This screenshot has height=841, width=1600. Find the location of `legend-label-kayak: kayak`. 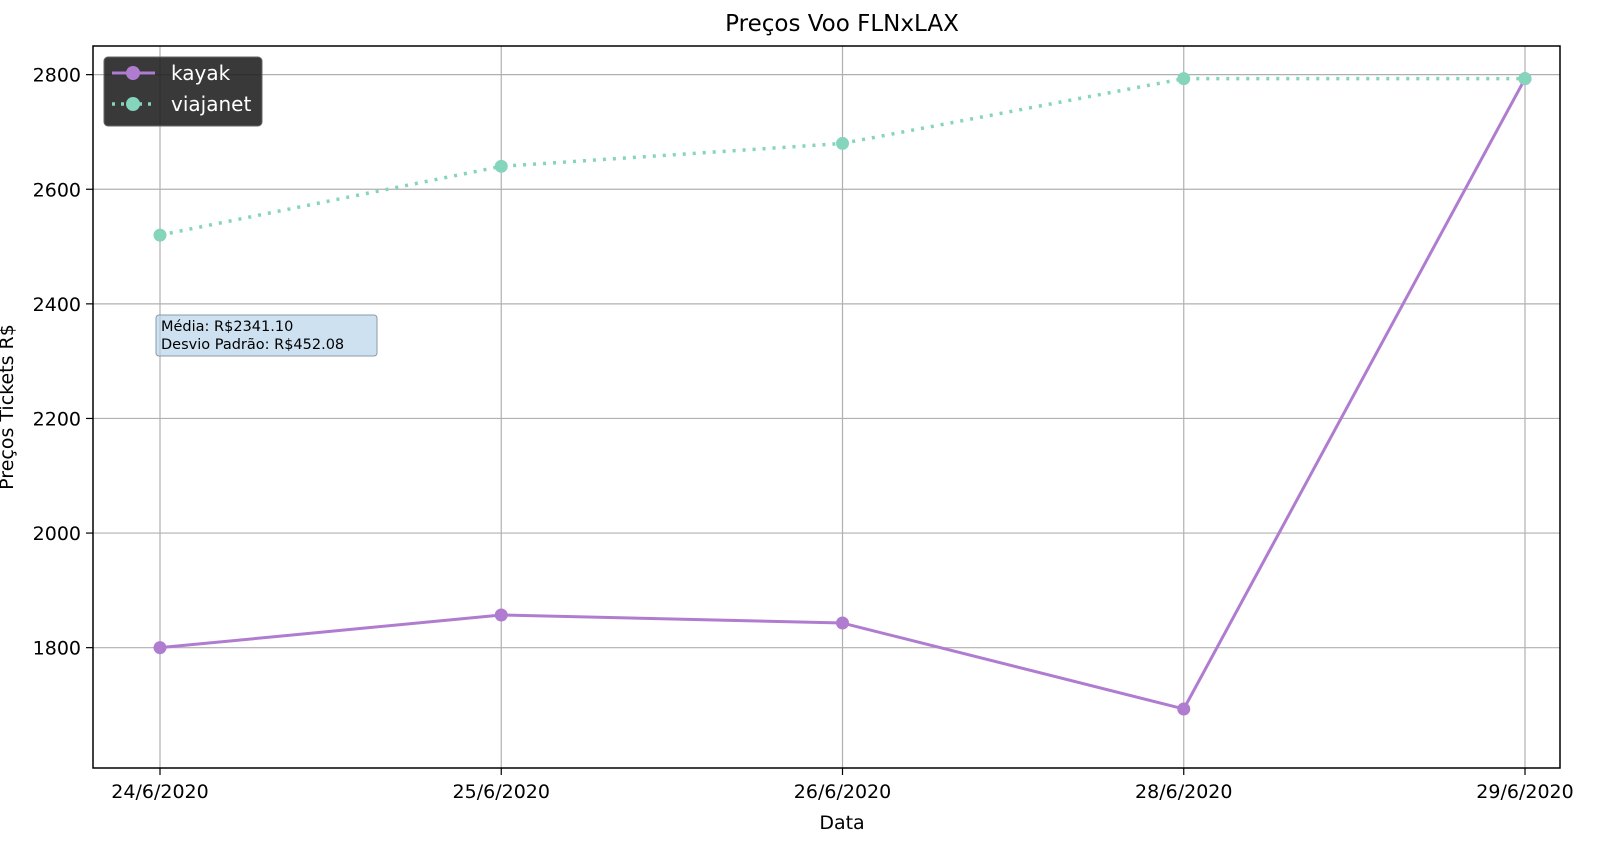

legend-label-kayak: kayak is located at coordinates (201, 73).